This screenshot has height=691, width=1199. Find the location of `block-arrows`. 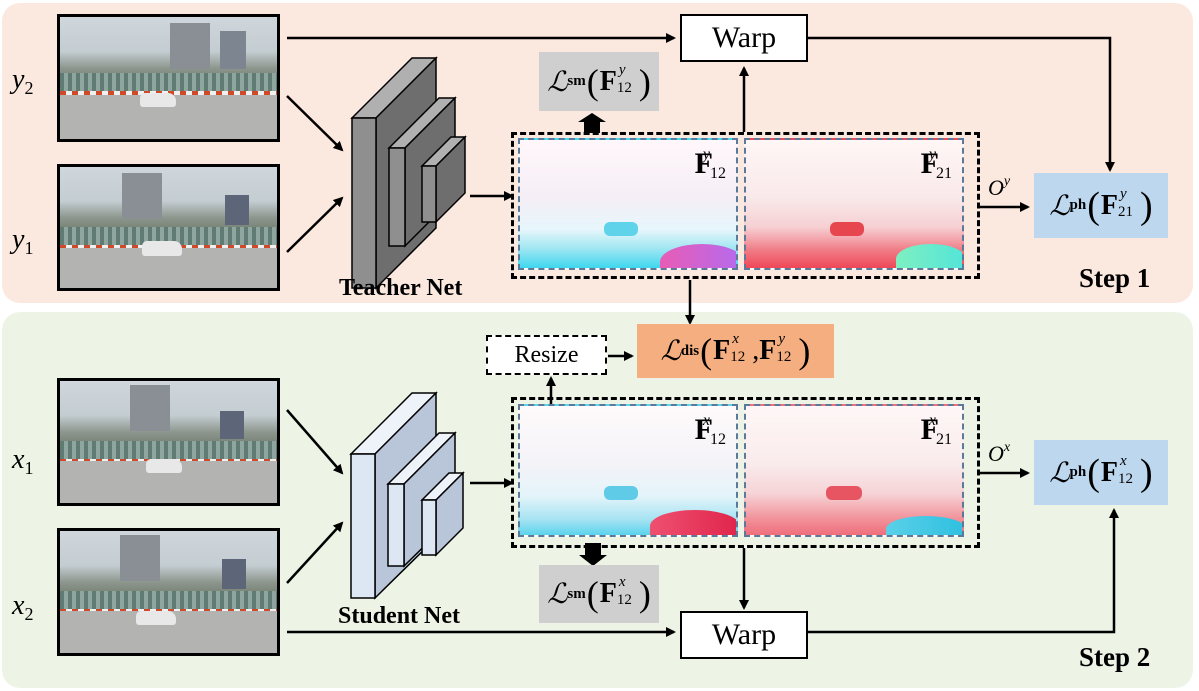

block-arrows is located at coordinates (592, 339).